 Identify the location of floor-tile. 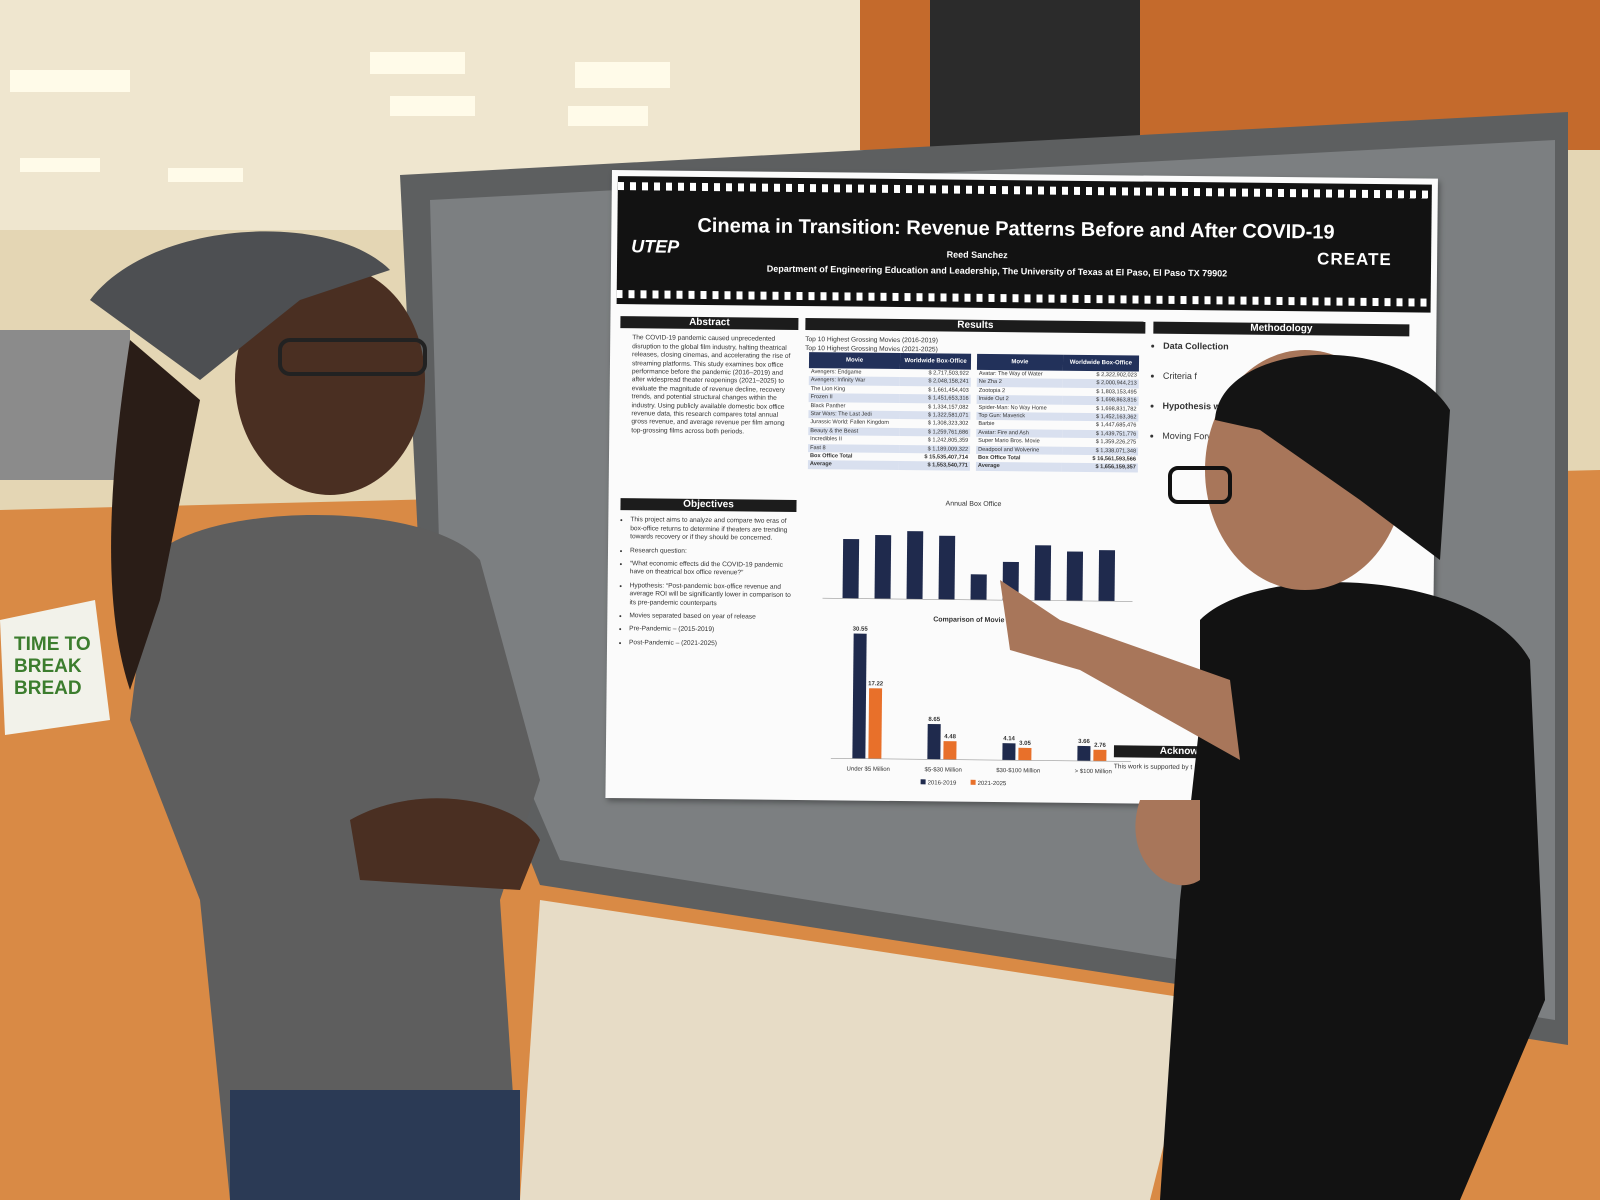
(860, 1050).